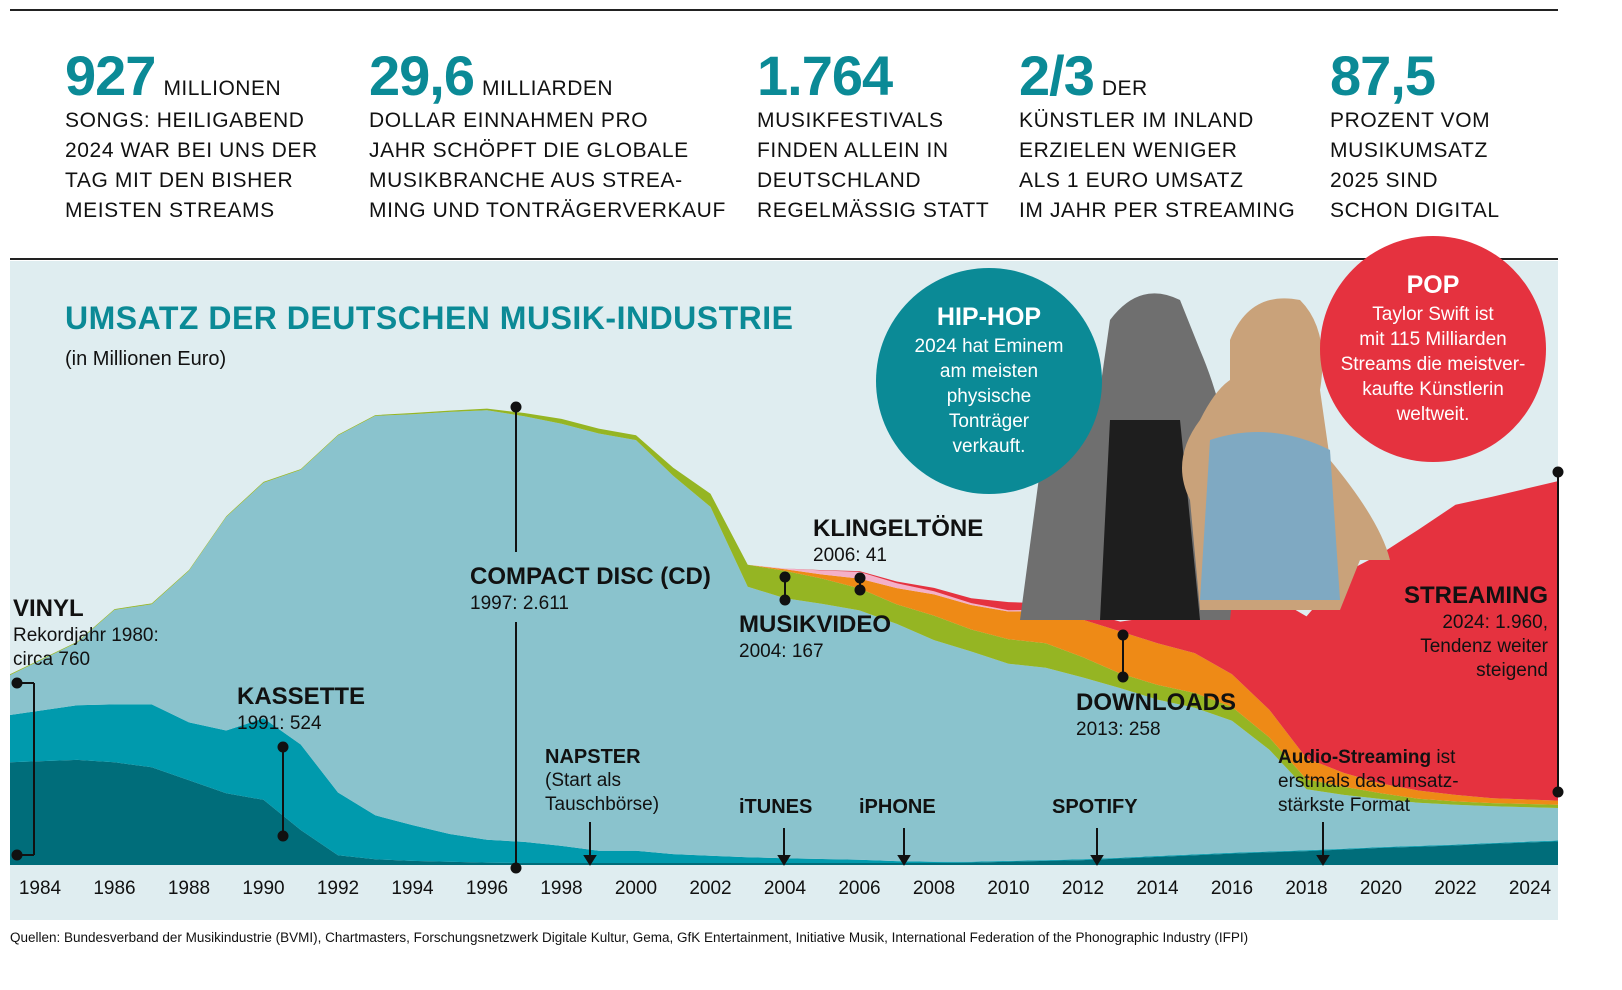 This screenshot has width=1622, height=990. What do you see at coordinates (1455, 888) in the screenshot?
I see `x-tick-label: 2022` at bounding box center [1455, 888].